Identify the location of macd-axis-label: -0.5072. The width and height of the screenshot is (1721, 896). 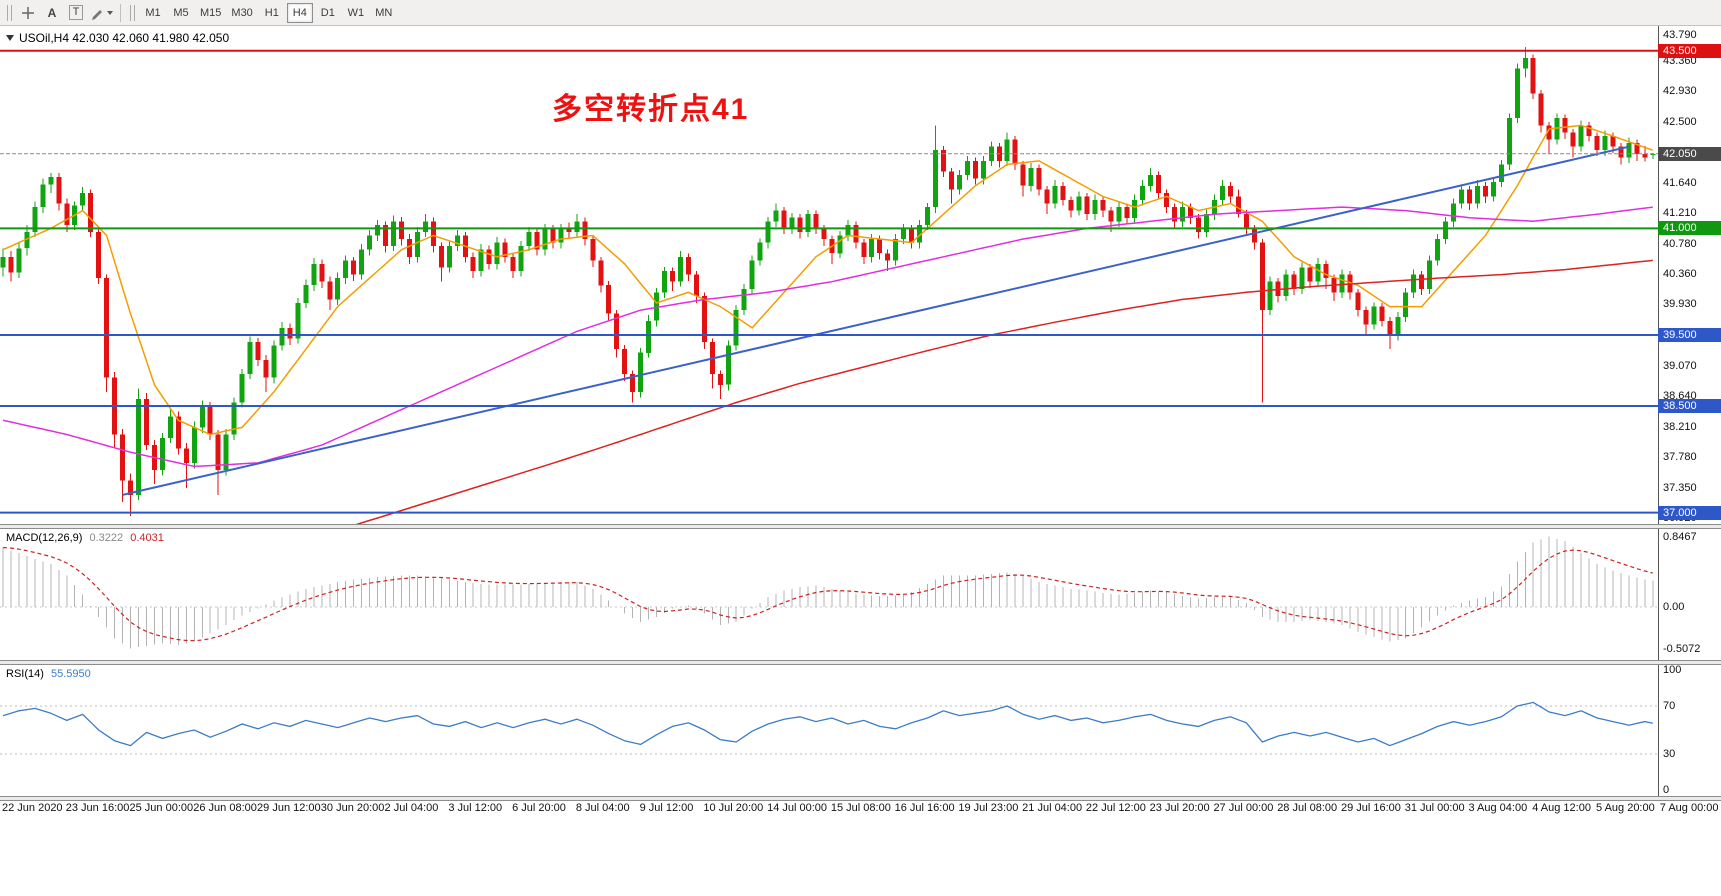
(1682, 648).